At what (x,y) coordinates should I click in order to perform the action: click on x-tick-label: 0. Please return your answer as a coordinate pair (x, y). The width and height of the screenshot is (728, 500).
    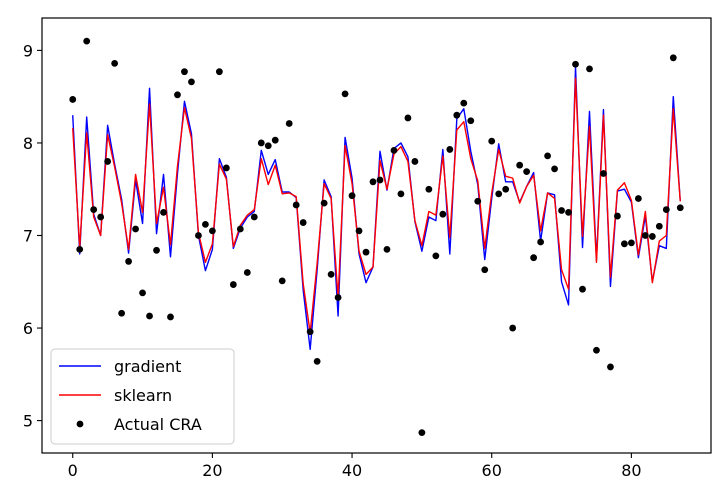
    Looking at the image, I should click on (73, 470).